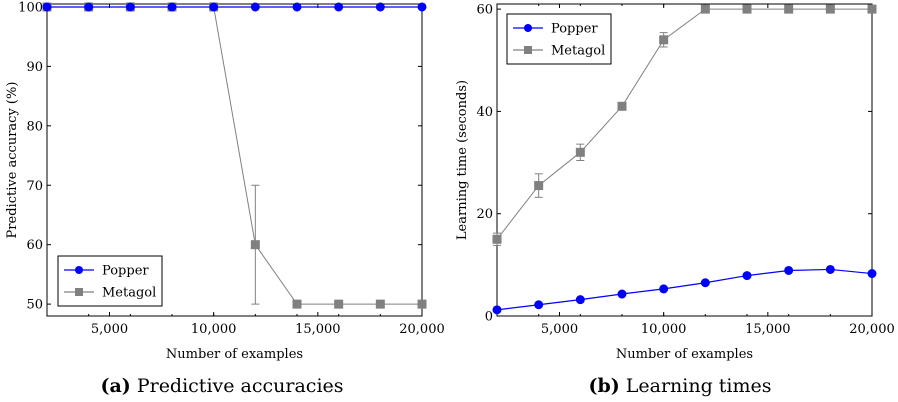 This screenshot has height=402, width=898. What do you see at coordinates (484, 112) in the screenshot?
I see `y-tick-label: 40` at bounding box center [484, 112].